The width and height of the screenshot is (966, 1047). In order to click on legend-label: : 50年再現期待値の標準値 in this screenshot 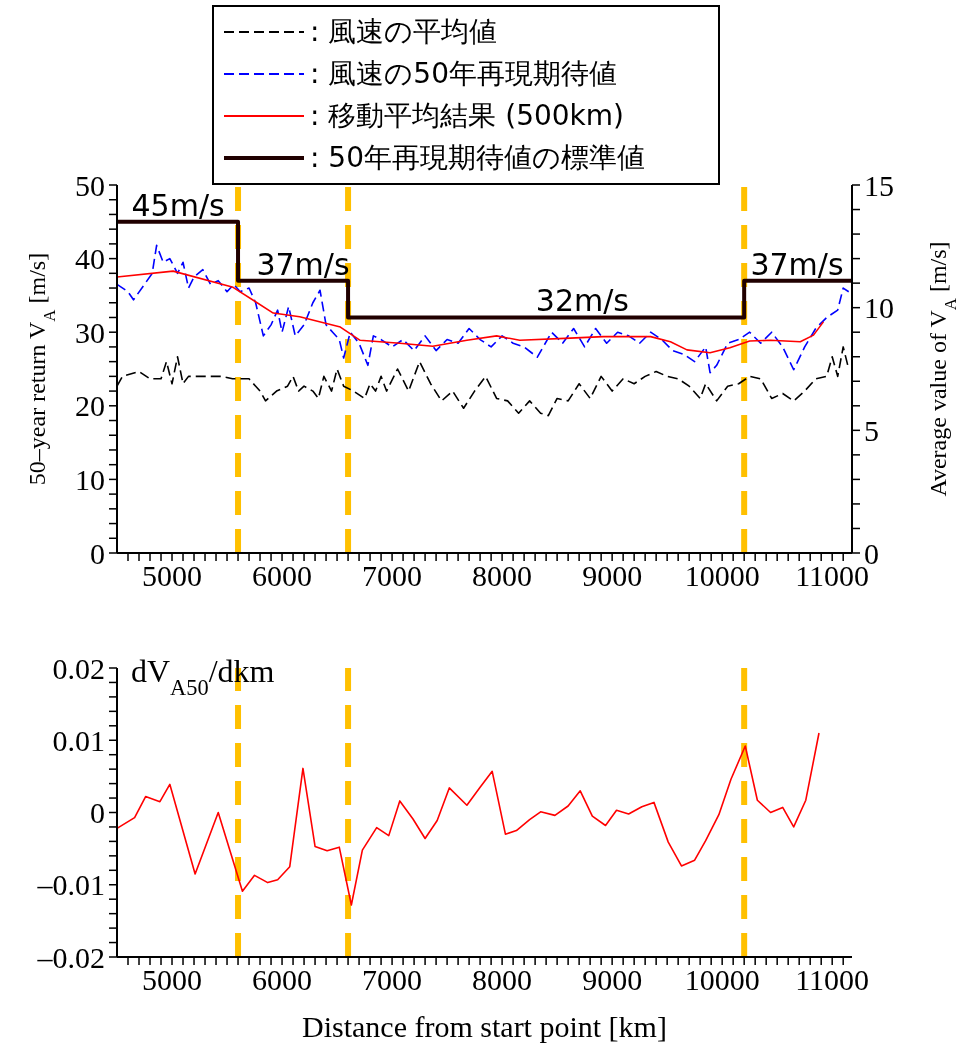, I will do `click(477, 158)`.